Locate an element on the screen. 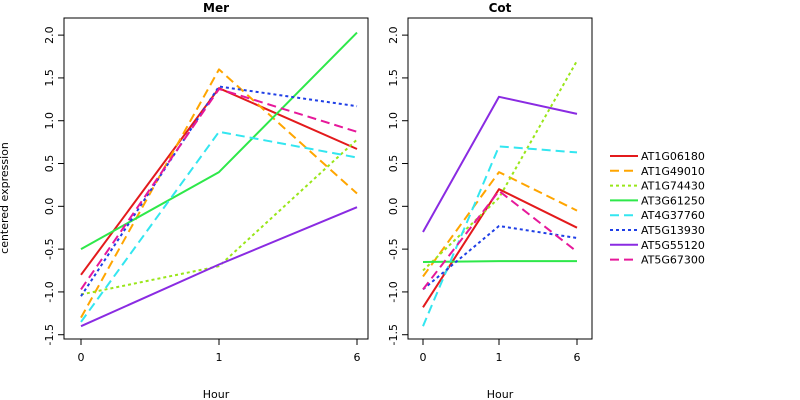 The height and width of the screenshot is (400, 800). legend-item: AT5G55120 is located at coordinates (657, 245).